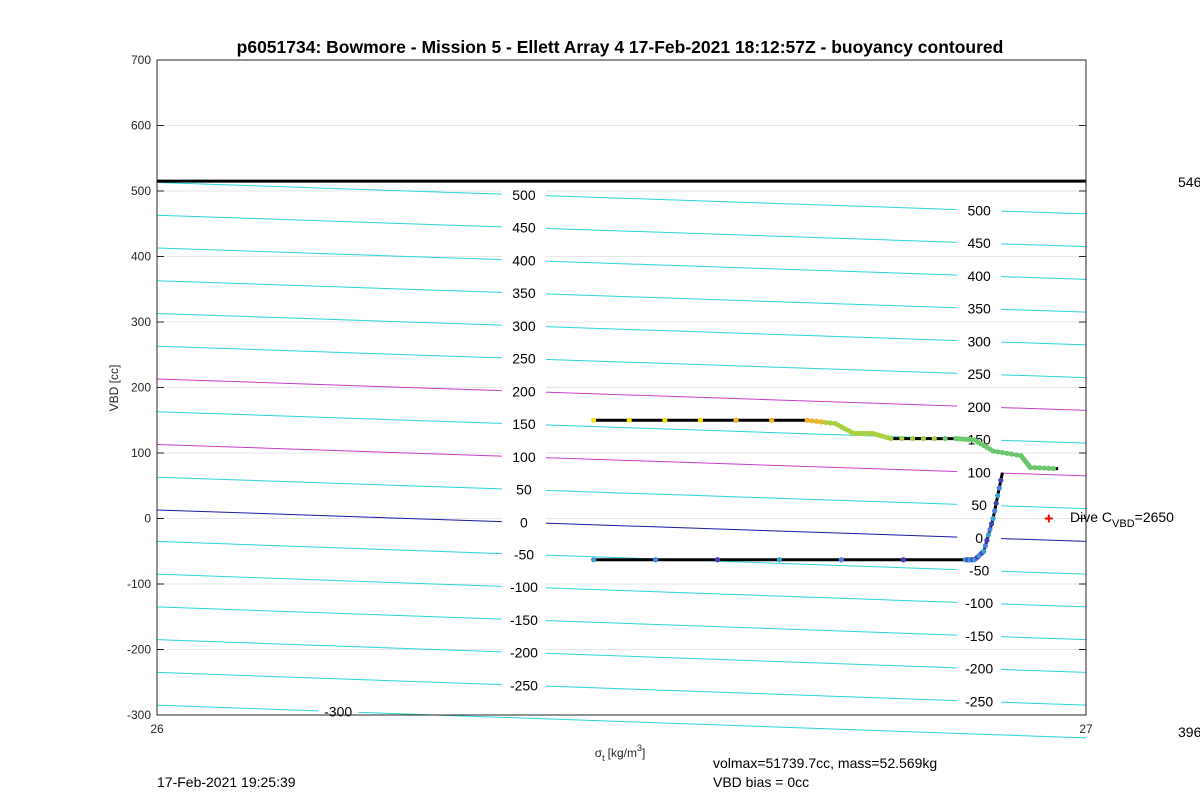 The width and height of the screenshot is (1200, 804). Describe the element at coordinates (979, 538) in the screenshot. I see `contour-label: 0` at that location.